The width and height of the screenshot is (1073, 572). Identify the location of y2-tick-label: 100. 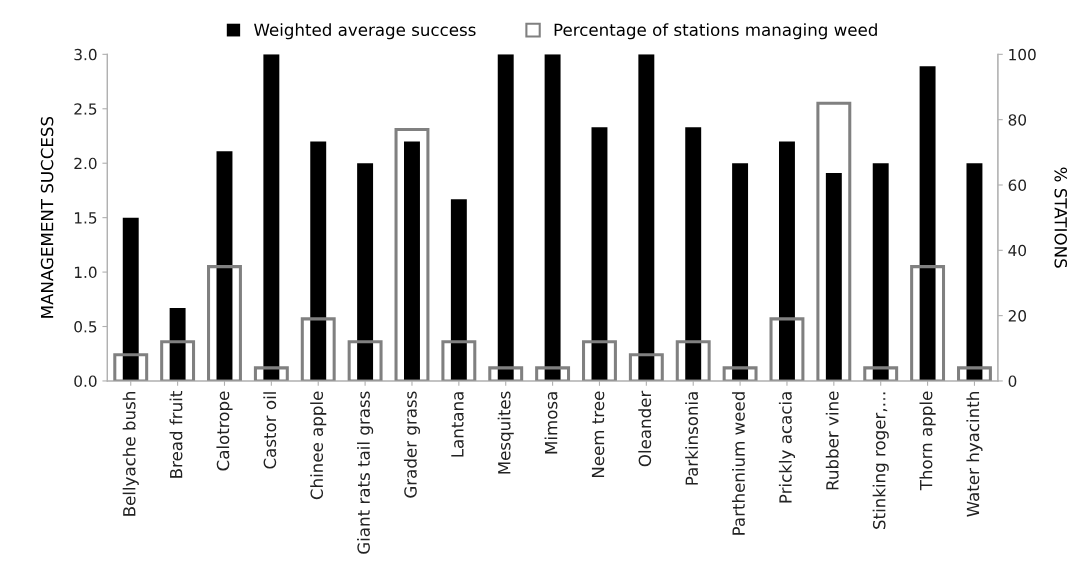
(1022, 54).